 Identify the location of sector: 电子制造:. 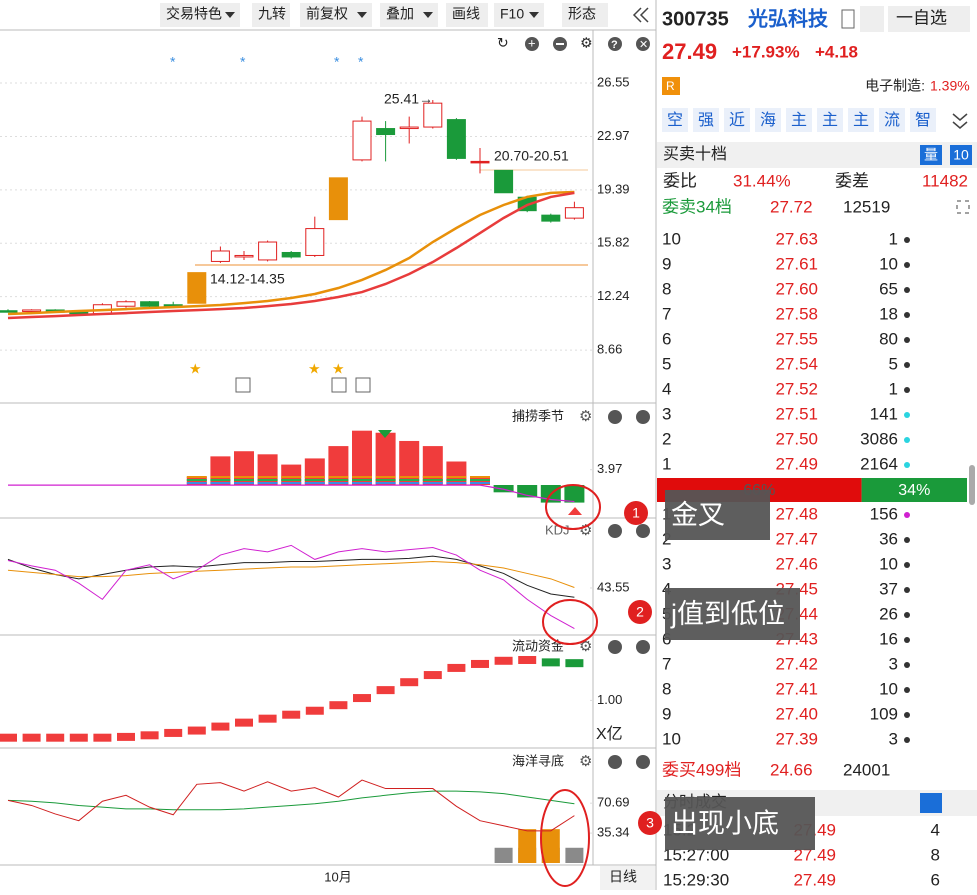
(895, 86).